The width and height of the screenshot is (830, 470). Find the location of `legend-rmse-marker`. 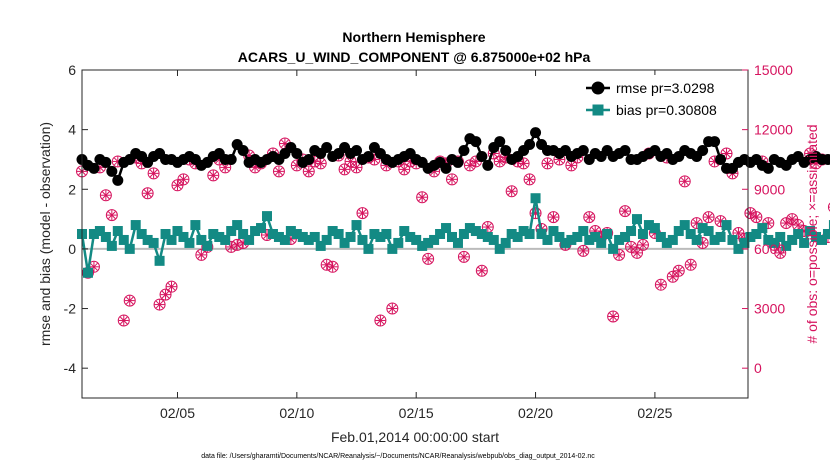

legend-rmse-marker is located at coordinates (598, 88).